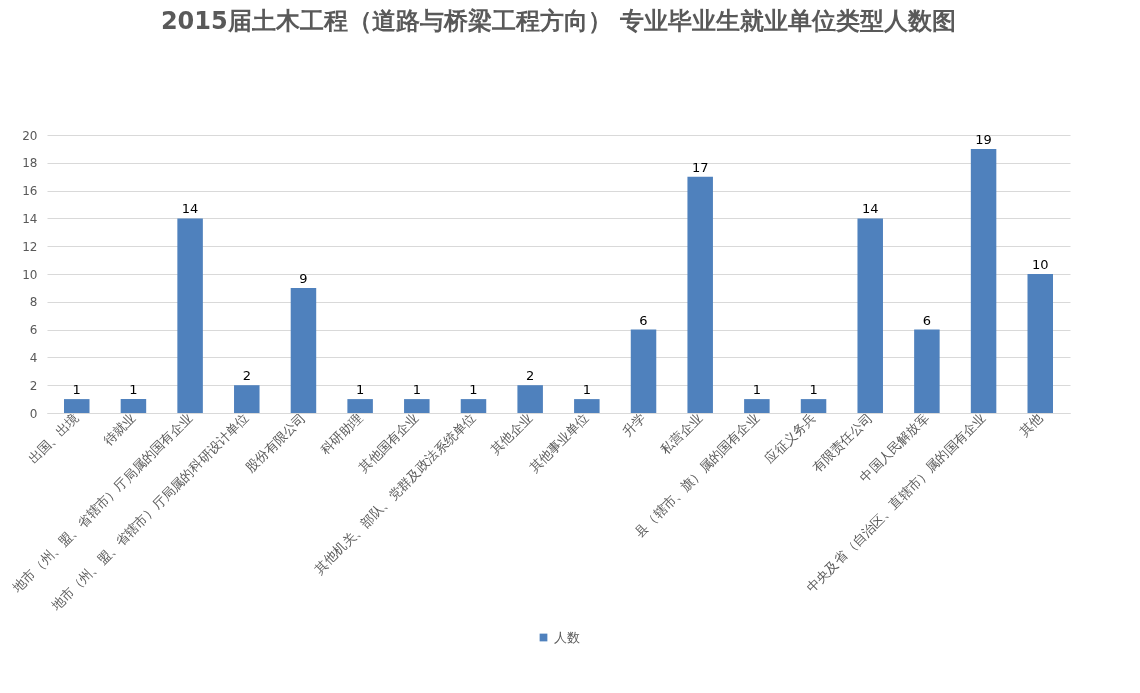  I want to click on y-tick-label: 2, so click(33, 385).